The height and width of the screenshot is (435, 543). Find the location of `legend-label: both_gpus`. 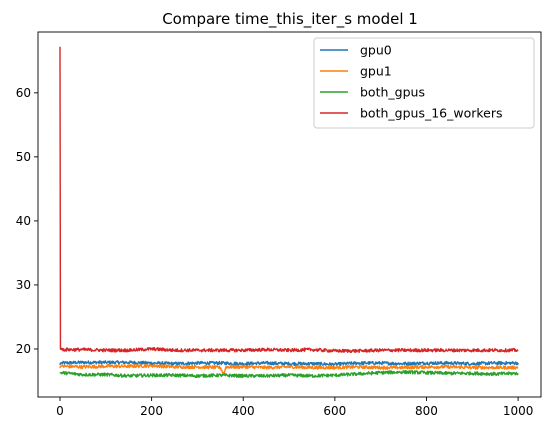

legend-label: both_gpus is located at coordinates (392, 92).